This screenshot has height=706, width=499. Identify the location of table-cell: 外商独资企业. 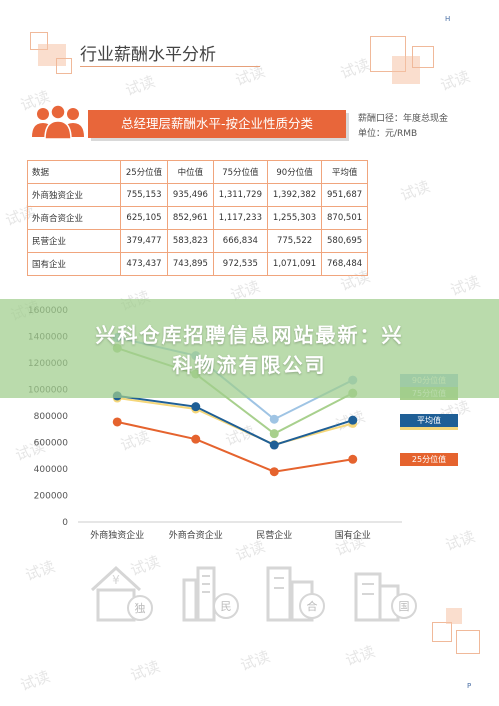
(74, 195).